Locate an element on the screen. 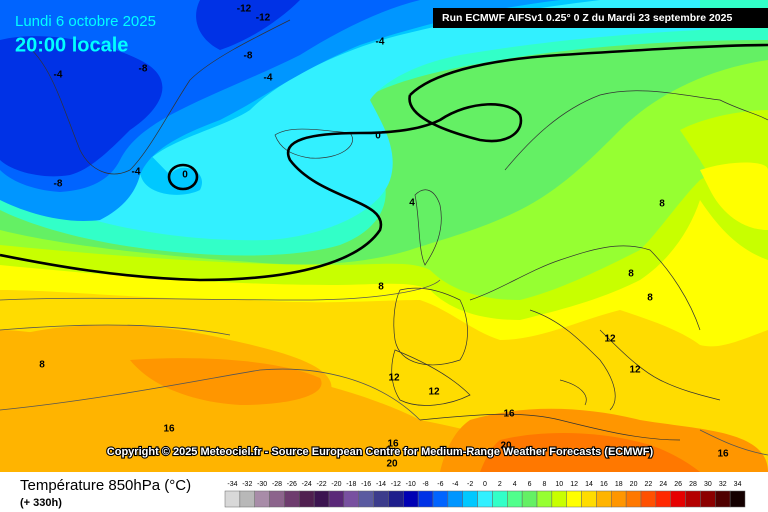 The height and width of the screenshot is (512, 768). run-box is located at coordinates (600, 18).